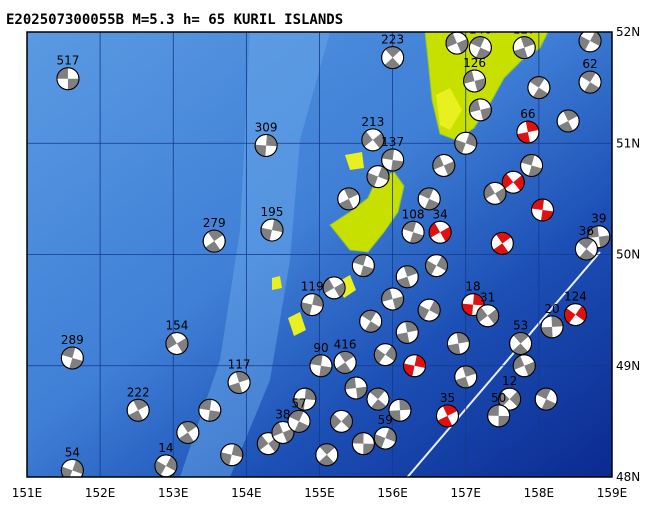  I want to click on shumshu, so click(354, 161).